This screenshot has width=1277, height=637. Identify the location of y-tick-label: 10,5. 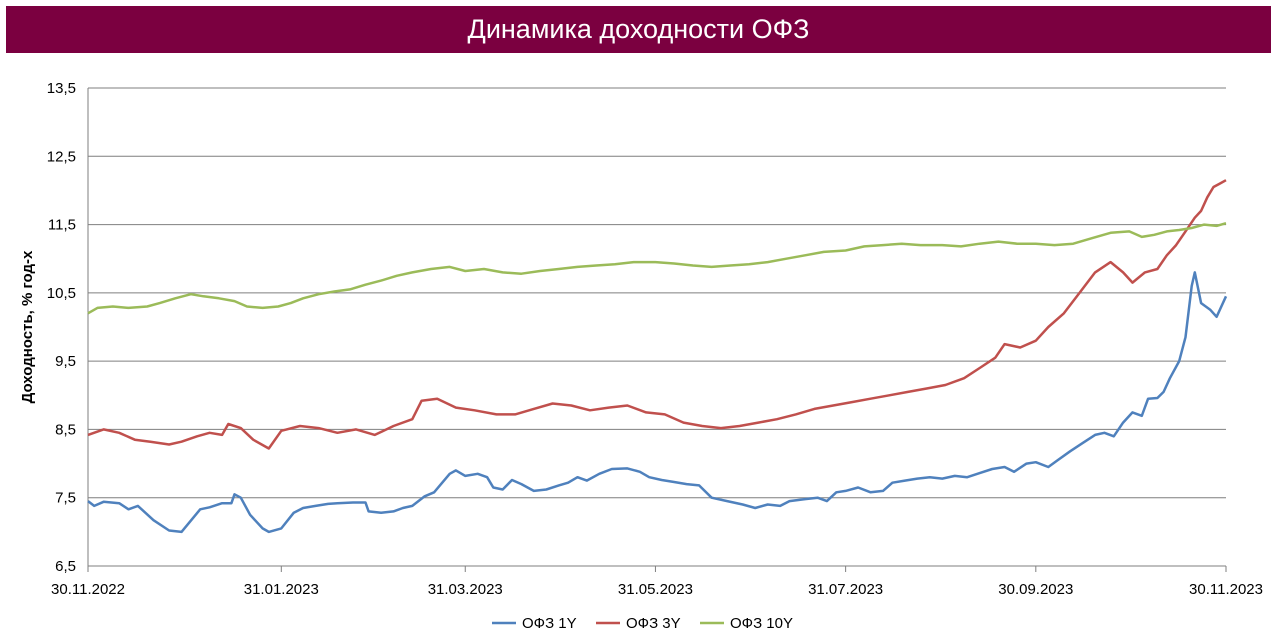
(61, 293).